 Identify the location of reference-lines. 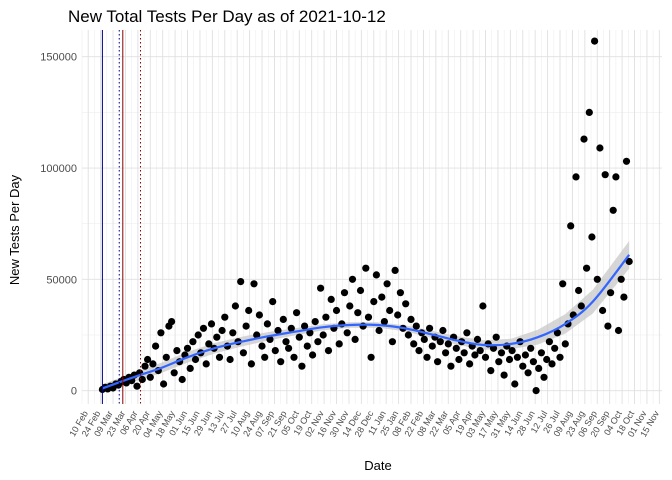
(121, 217).